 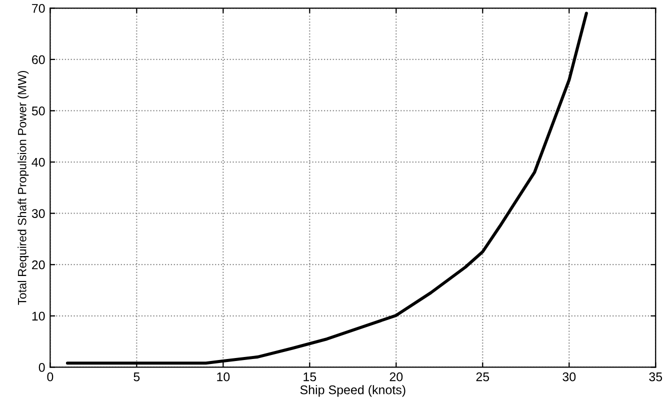 I want to click on y-tick-label: 10, so click(x=38, y=316).